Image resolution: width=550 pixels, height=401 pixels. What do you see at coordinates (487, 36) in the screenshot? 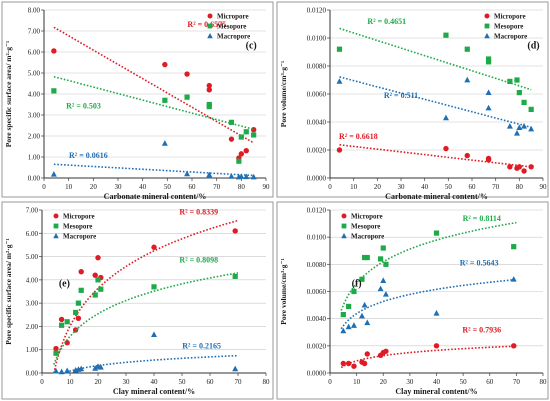
I see `legend-marker-macropore` at bounding box center [487, 36].